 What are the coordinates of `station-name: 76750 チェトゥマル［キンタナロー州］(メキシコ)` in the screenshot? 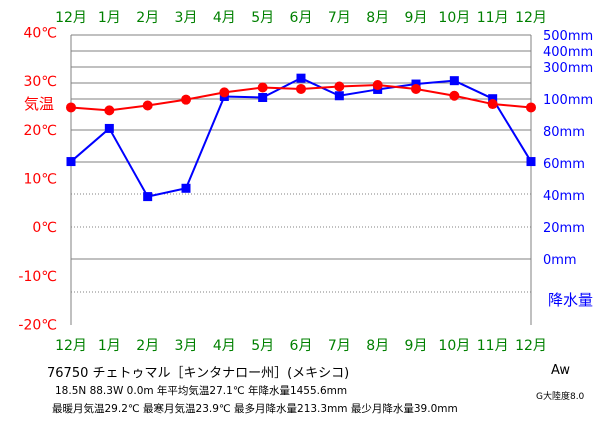 It's located at (198, 373).